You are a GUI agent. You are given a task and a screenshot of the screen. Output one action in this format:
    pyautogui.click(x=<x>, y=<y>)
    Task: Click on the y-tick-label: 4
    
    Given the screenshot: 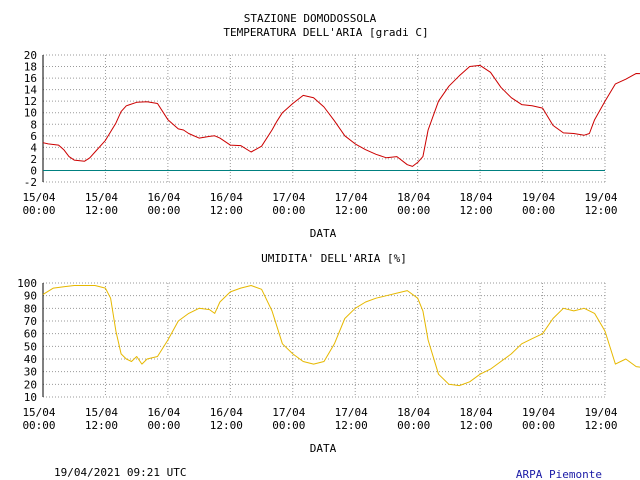 What is the action you would take?
    pyautogui.click(x=33, y=147)
    